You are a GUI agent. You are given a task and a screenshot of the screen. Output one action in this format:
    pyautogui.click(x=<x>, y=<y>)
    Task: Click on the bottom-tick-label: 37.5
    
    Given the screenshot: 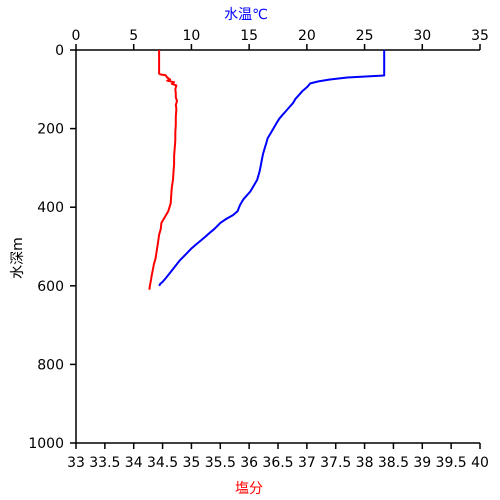 What is the action you would take?
    pyautogui.click(x=335, y=463)
    